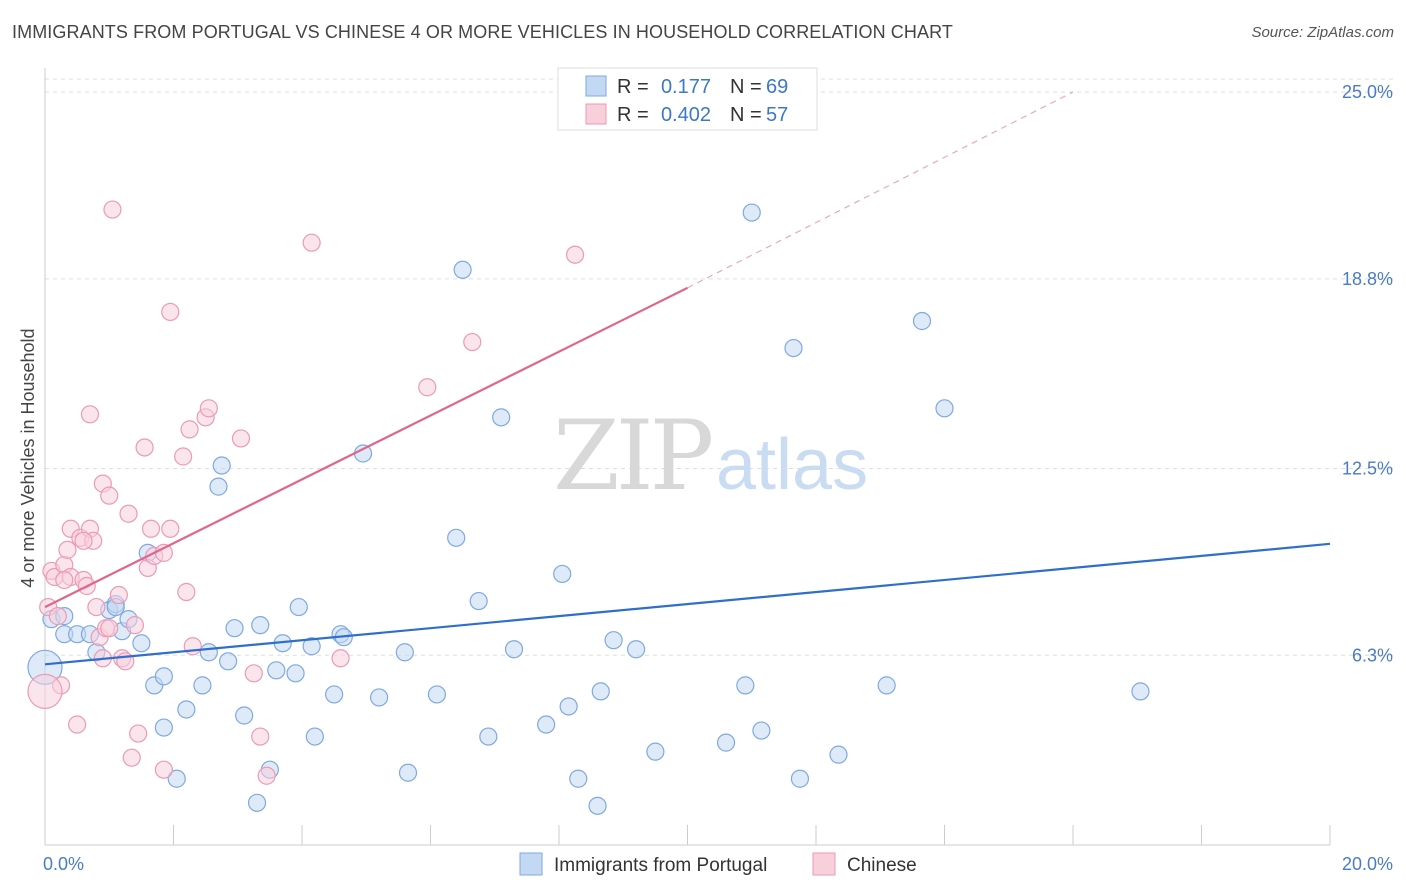  I want to click on y-tick-label-2: 18.8%, so click(1367, 279).